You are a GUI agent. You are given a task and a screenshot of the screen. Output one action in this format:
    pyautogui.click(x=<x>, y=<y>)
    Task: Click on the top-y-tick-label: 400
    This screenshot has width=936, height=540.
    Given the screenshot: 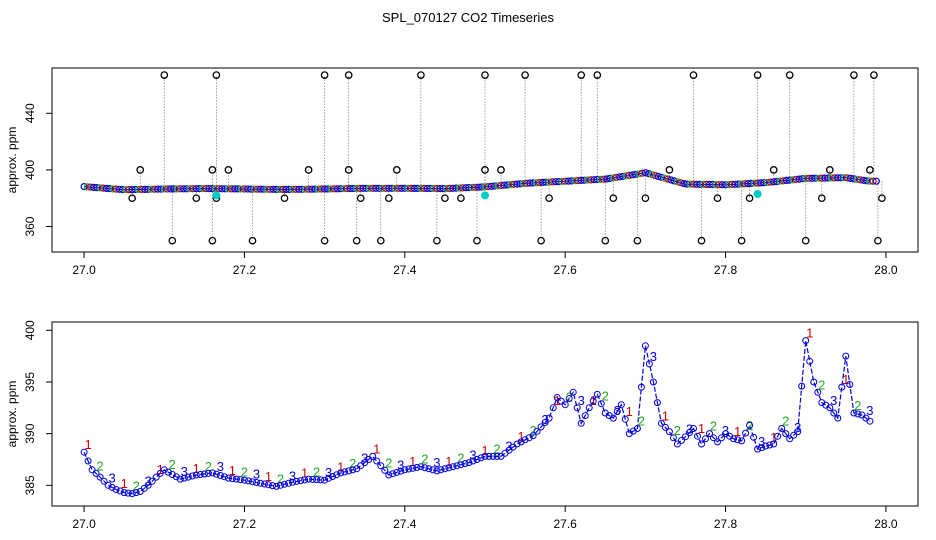 What is the action you would take?
    pyautogui.click(x=30, y=170)
    